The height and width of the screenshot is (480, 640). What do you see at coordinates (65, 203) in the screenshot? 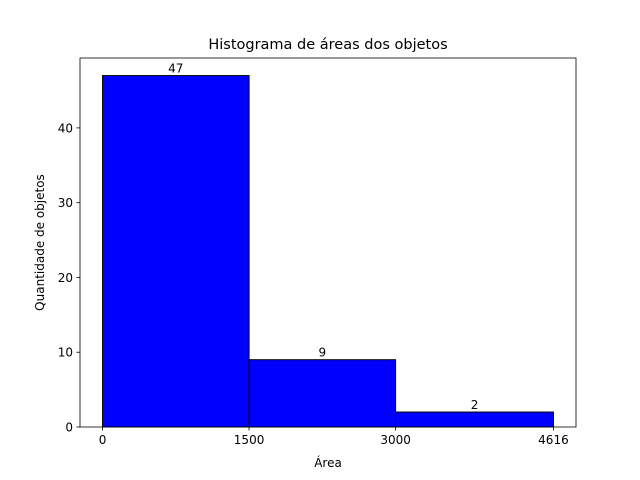
I see `y-tick-label: 30` at bounding box center [65, 203].